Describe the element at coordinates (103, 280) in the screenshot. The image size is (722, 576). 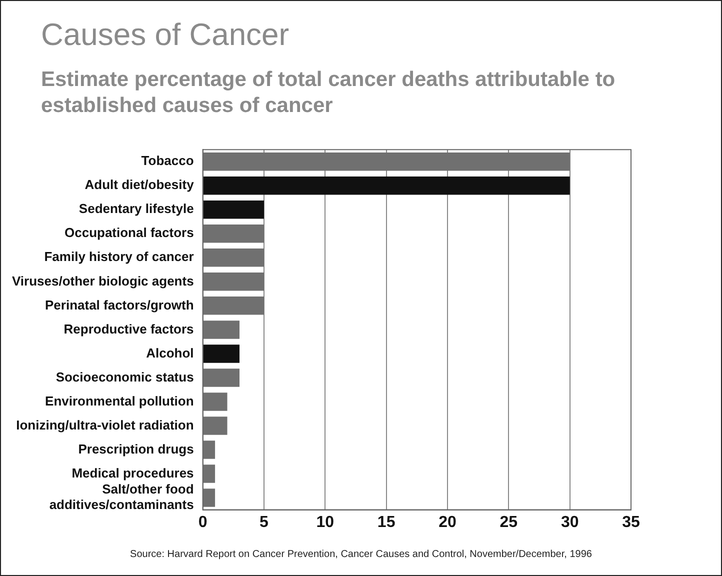
I see `y-tick-label: Viruses/other biologic agents` at that location.